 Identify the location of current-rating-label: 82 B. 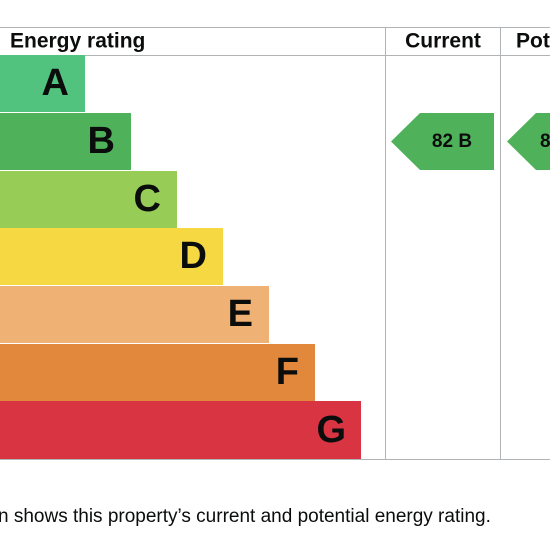
(452, 141).